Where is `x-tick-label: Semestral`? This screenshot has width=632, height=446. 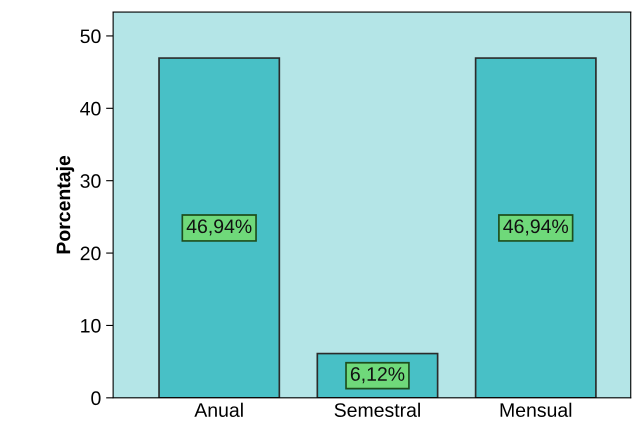
x-tick-label: Semestral is located at coordinates (377, 409).